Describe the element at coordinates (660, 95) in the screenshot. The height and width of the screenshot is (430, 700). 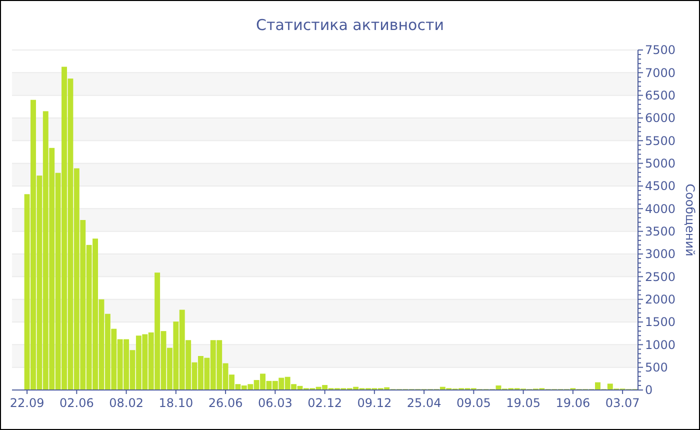
I see `y-tick-label: 6500` at that location.